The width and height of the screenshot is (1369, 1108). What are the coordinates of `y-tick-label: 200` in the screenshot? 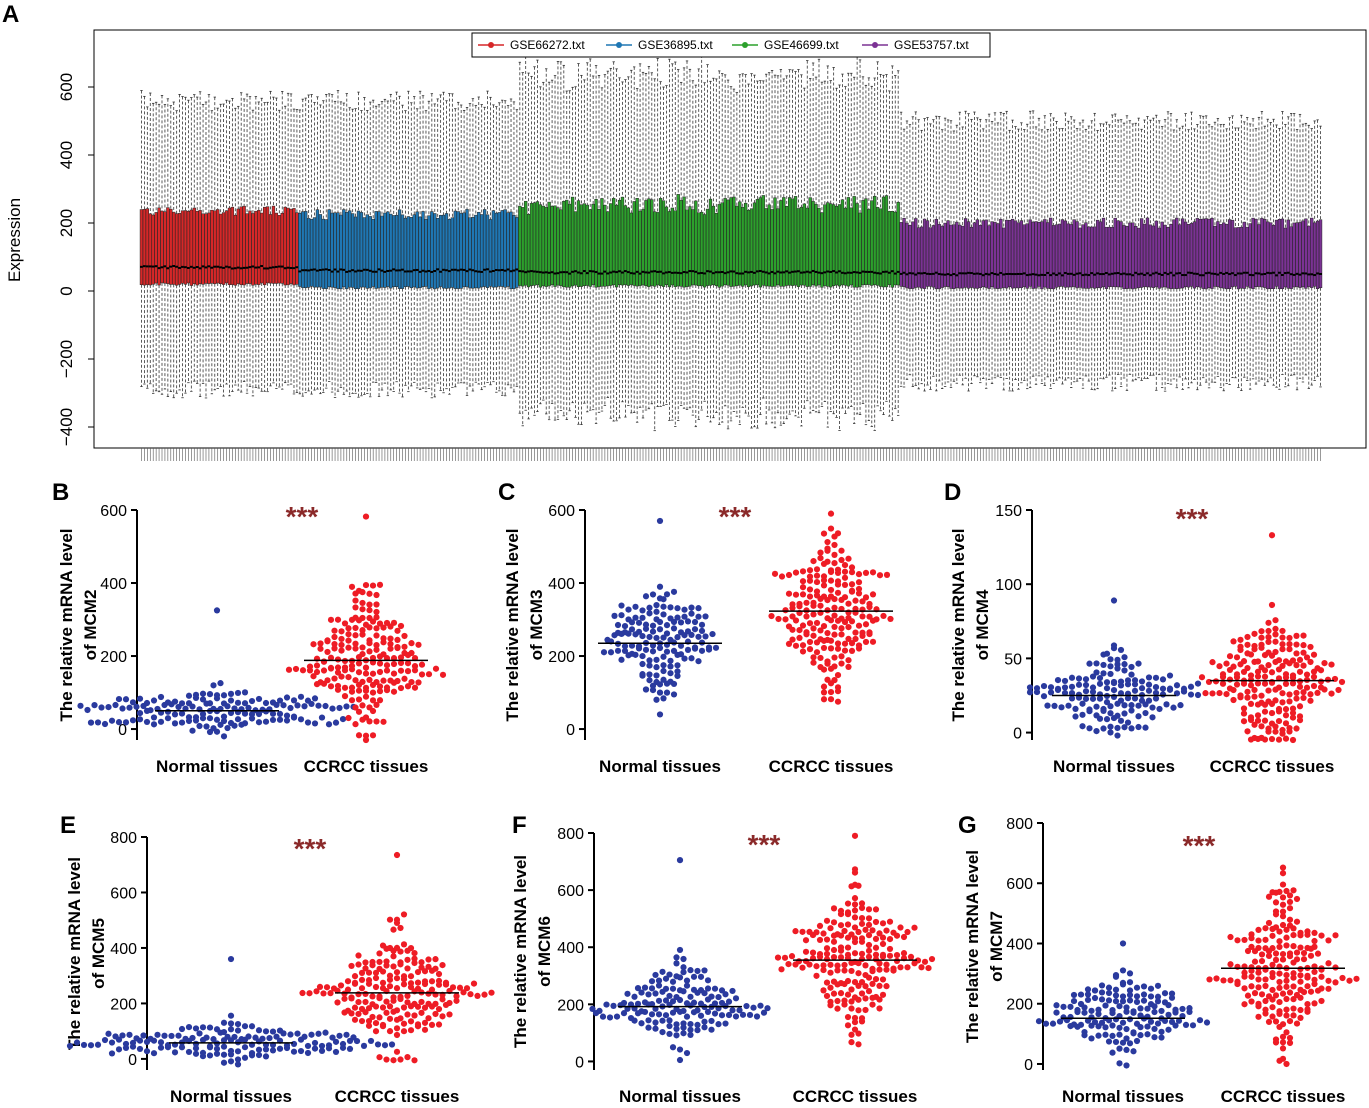 It's located at (561, 657).